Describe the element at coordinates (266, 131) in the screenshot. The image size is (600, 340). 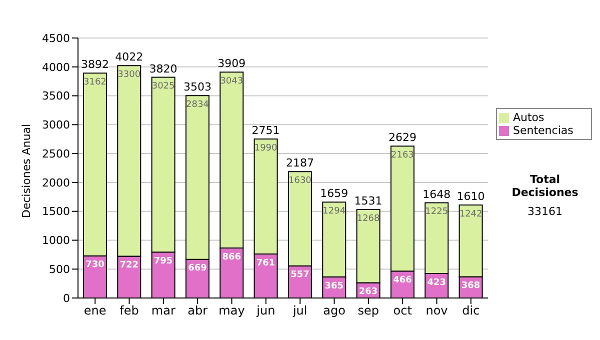
I see `total-label: 2751` at that location.